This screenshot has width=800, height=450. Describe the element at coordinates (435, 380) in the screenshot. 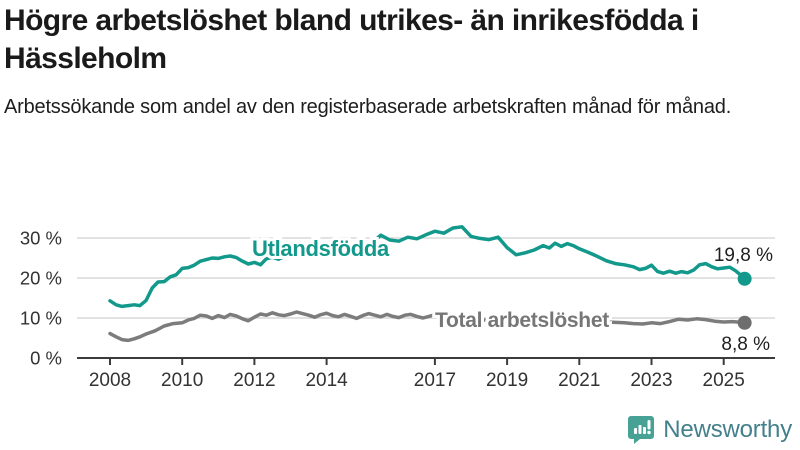

I see `x-tick-label-2017: 2017` at that location.